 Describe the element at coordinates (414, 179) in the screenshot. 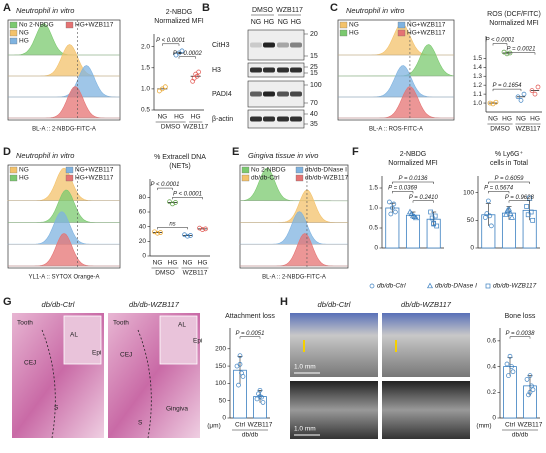

I see `p-value: P = 0.0136` at that location.